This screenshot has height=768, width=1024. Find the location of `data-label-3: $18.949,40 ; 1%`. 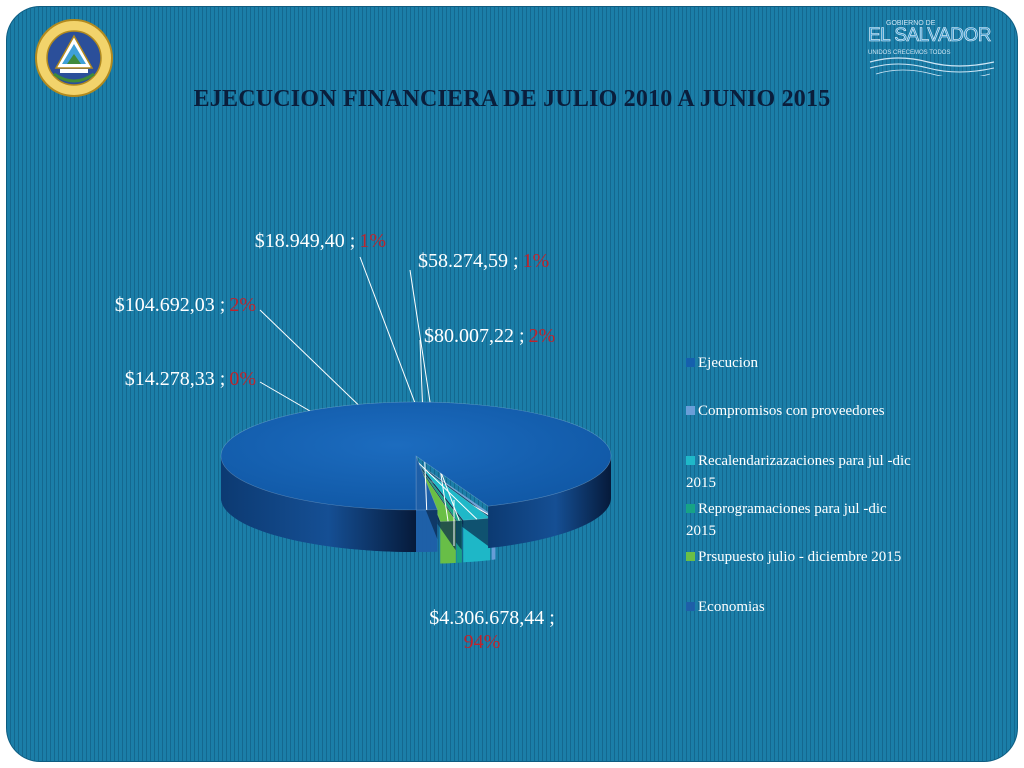

data-label-3: $18.949,40 ; 1% is located at coordinates (320, 241).